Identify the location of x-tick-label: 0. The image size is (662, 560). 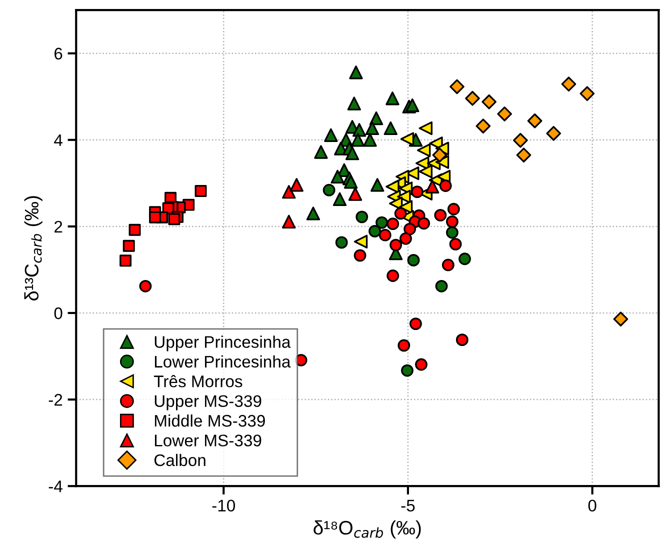
(592, 506).